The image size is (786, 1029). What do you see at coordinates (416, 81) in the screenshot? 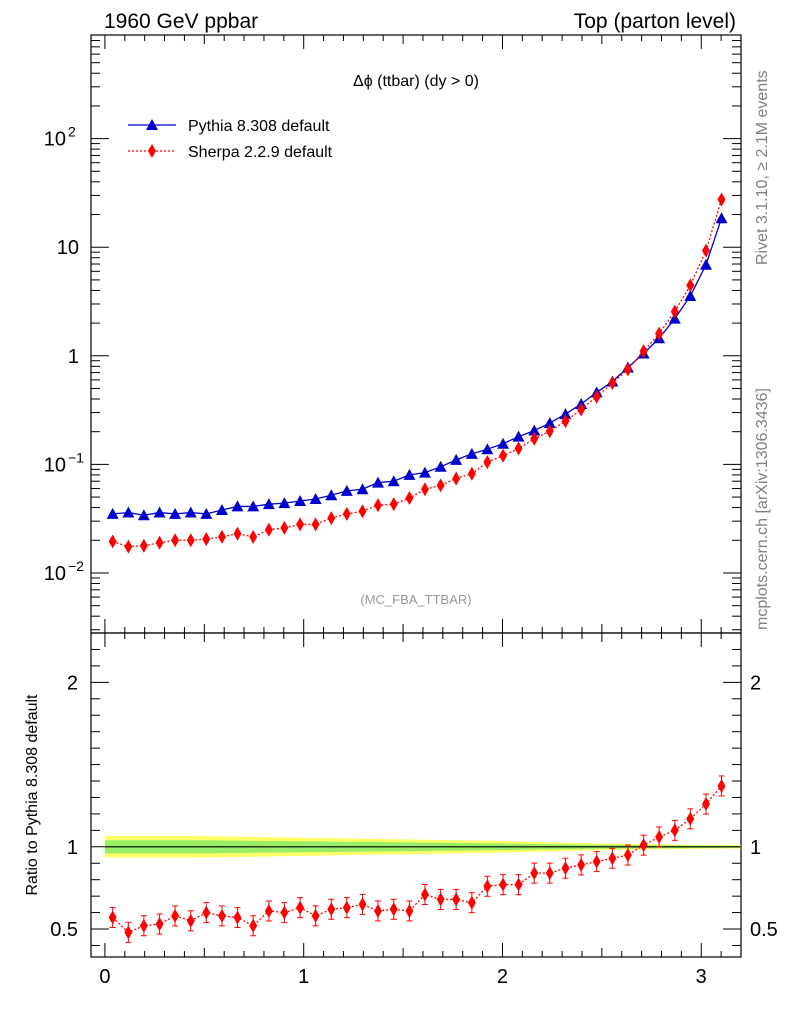
I see `chart-title: Δϕ (ttbar) (dy > 0)` at bounding box center [416, 81].